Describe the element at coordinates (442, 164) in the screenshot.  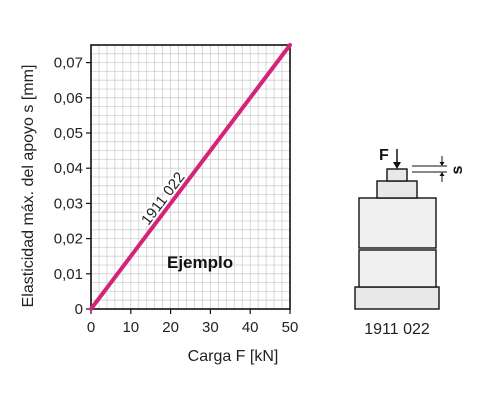
I see `spring-dim-arrowhead-down` at that location.